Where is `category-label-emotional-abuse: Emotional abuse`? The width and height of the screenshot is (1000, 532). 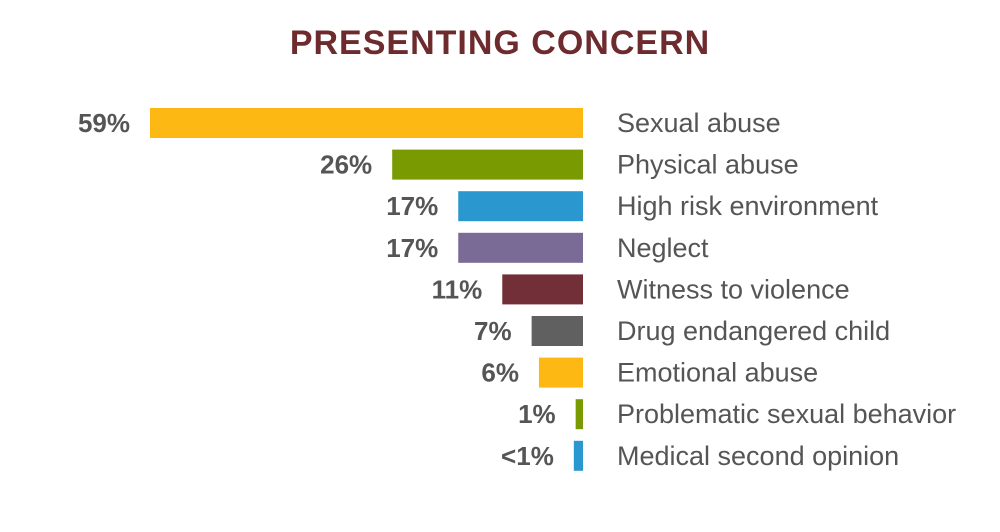 category-label-emotional-abuse: Emotional abuse is located at coordinates (717, 373).